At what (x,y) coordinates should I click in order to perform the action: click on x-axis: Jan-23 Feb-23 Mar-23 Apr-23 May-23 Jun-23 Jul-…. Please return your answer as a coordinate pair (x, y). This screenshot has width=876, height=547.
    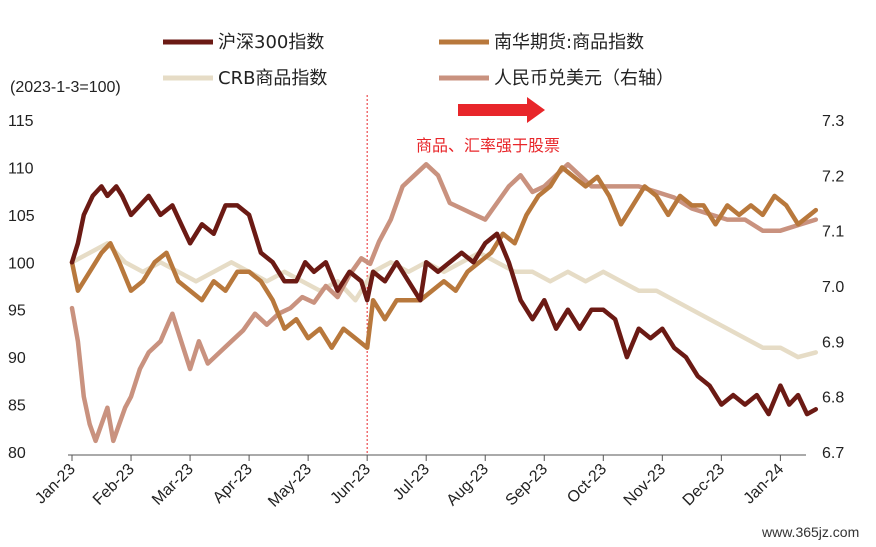
    Looking at the image, I should click on (409, 483).